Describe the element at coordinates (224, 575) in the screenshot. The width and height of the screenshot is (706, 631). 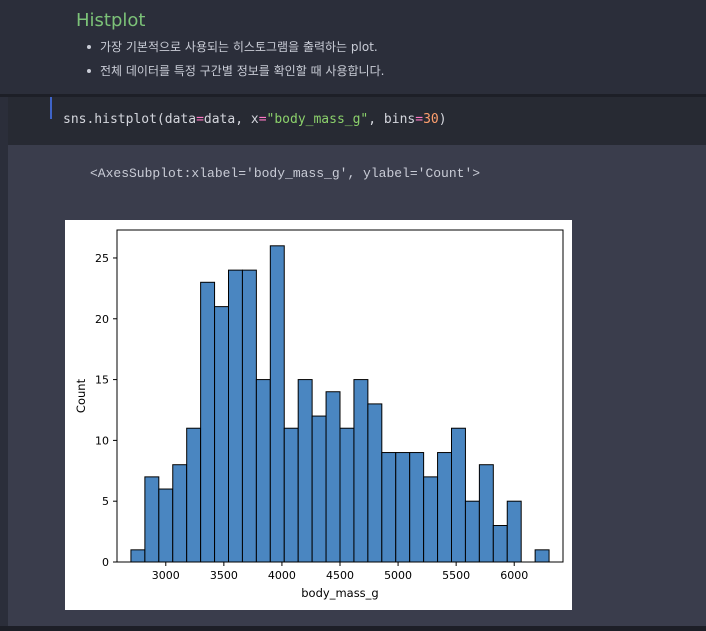
I see `x-tick-label: 3500` at that location.